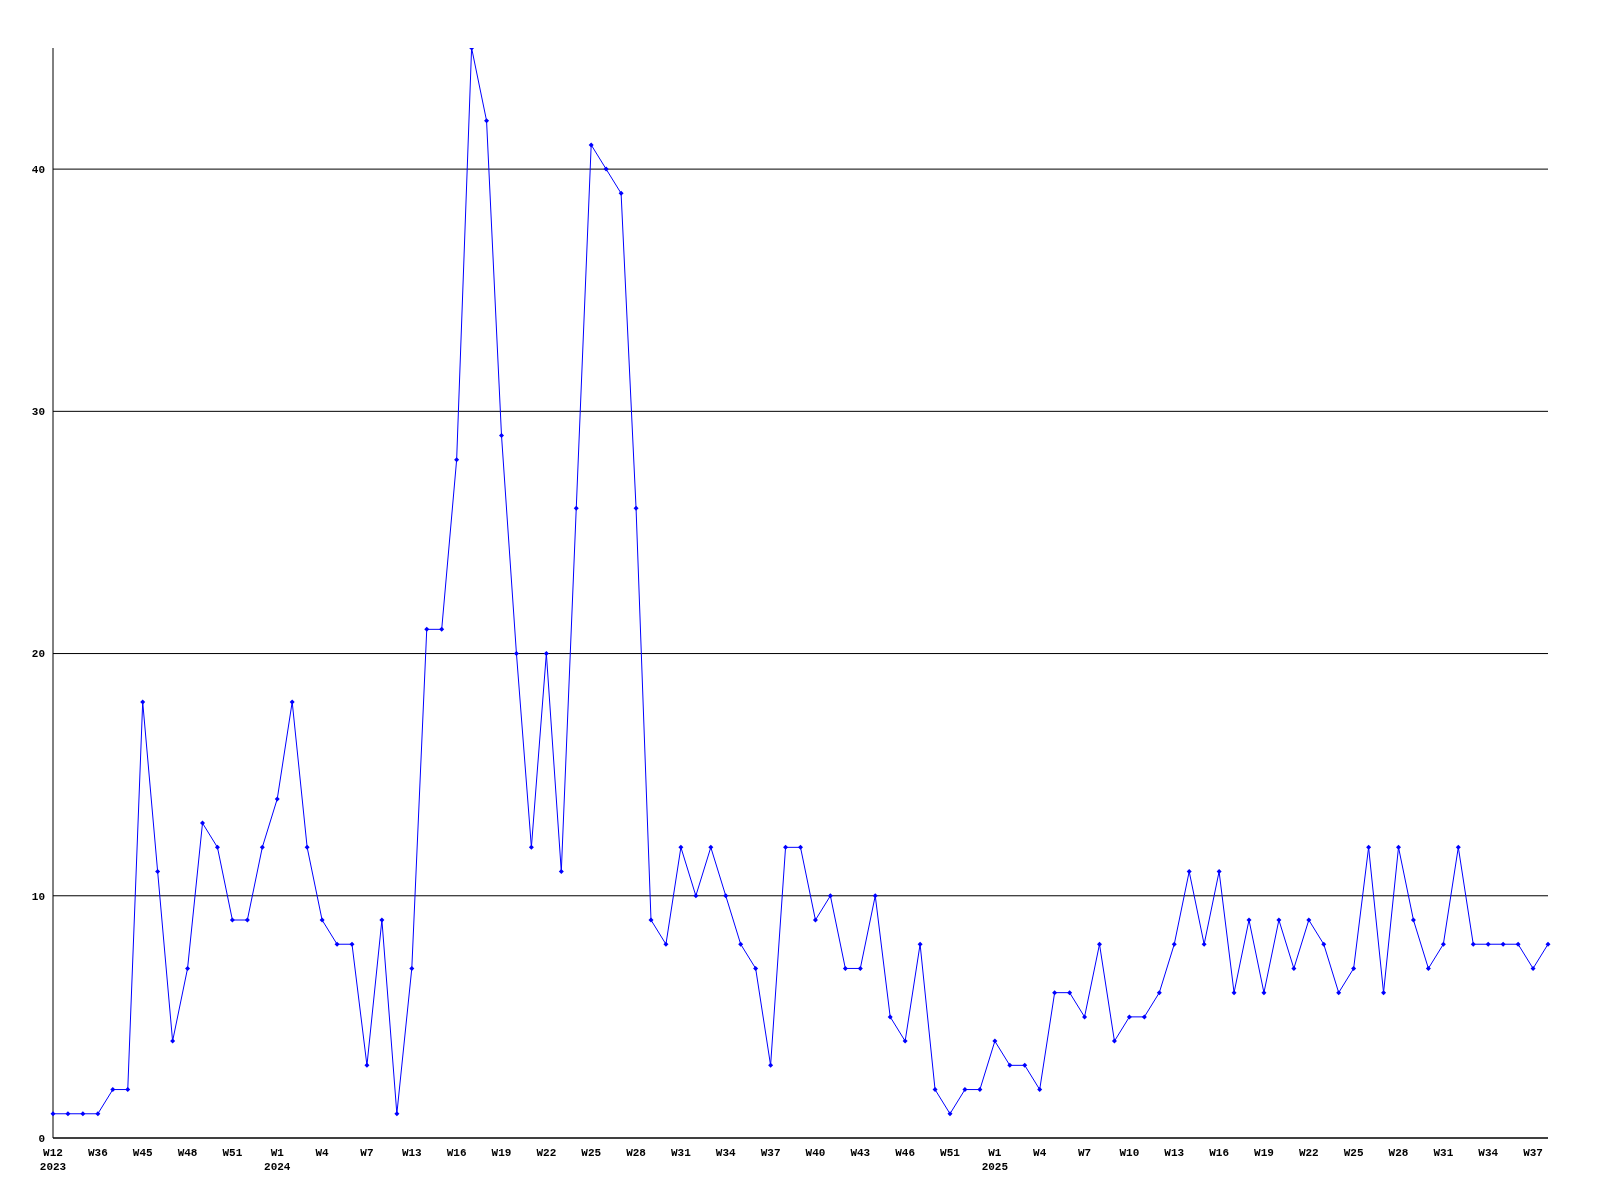 The image size is (1600, 1200). I want to click on y-tick-label: 10, so click(38, 896).